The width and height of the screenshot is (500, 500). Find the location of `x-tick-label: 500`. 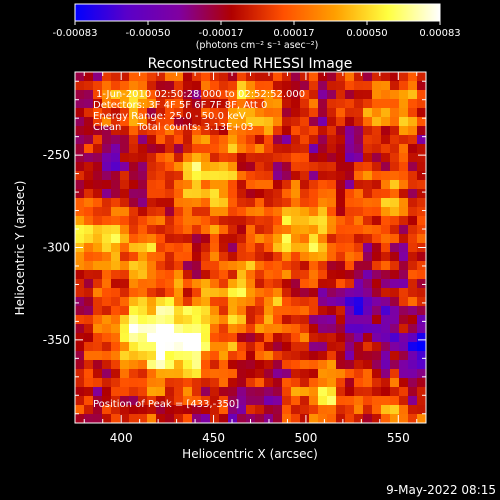

x-tick-label: 500 is located at coordinates (305, 438).